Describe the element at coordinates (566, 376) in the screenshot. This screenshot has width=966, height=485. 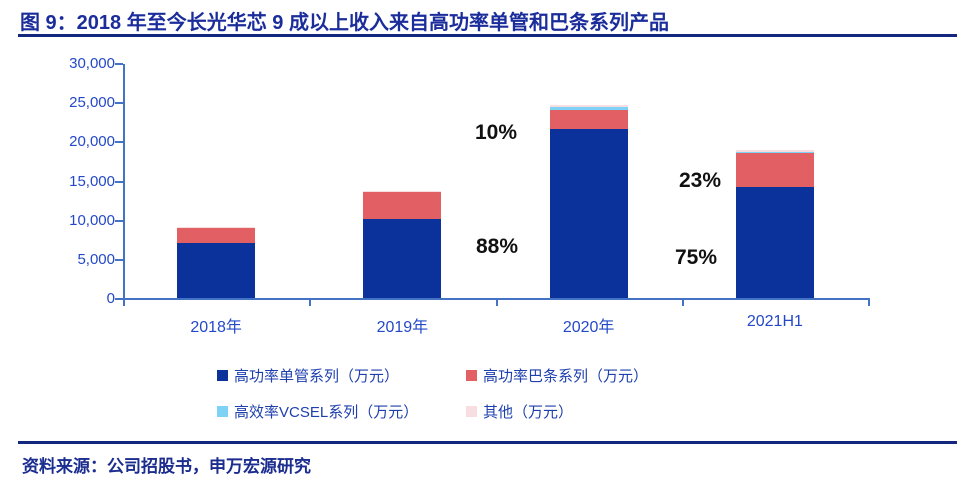
I see `legend-label: 高功率巴条系列（万元）` at that location.